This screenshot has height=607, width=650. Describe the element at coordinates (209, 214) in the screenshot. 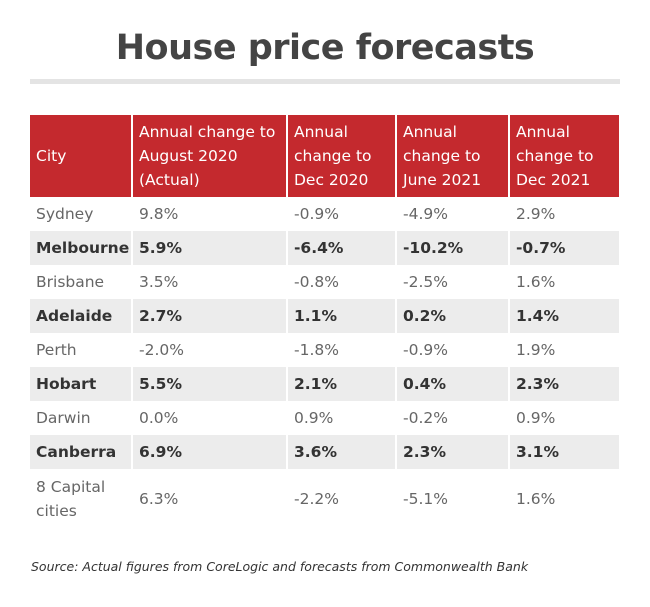

I see `value-cell: 9.8%` at that location.